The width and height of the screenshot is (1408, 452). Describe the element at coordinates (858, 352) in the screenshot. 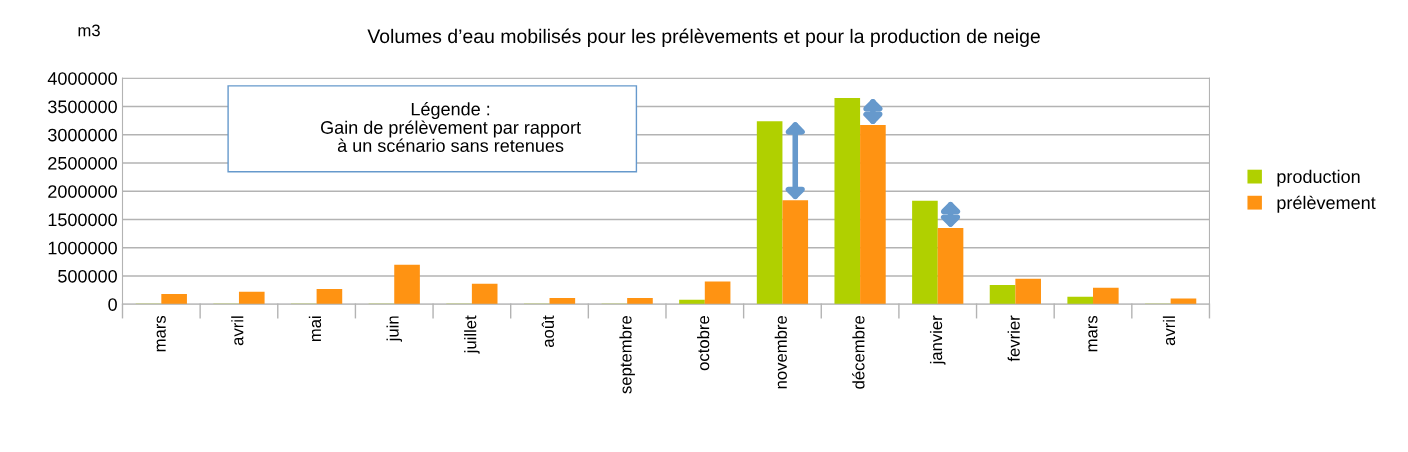

I see `x-tick-label: décembre` at that location.